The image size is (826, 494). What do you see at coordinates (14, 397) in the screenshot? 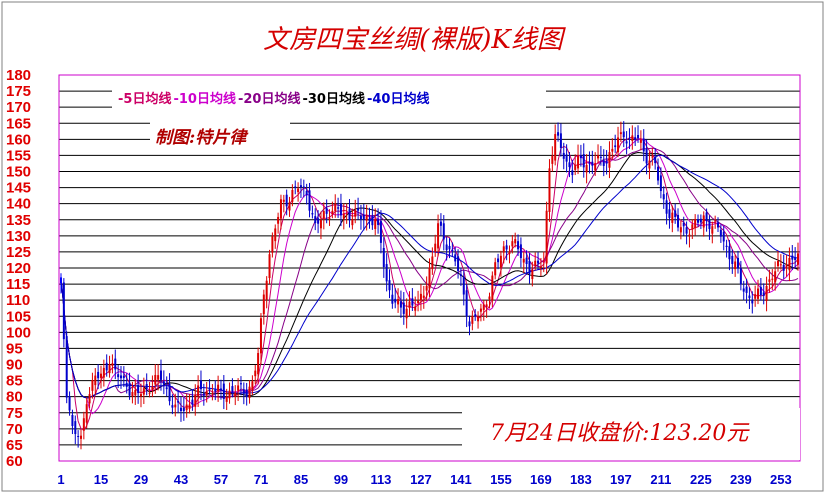
I see `y-tick-label: 80` at bounding box center [14, 397].